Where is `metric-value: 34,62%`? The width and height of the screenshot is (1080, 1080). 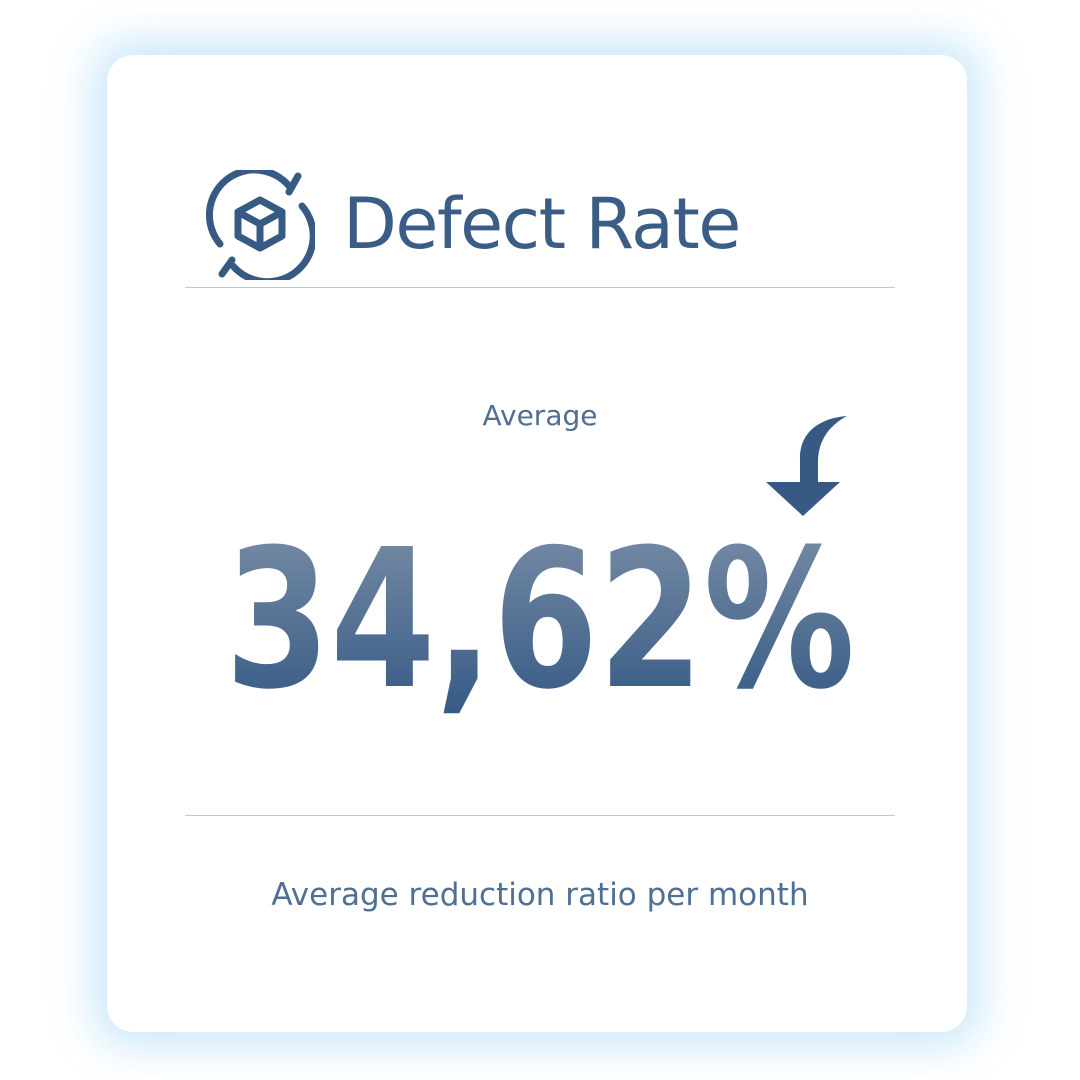 metric-value: 34,62% is located at coordinates (540, 622).